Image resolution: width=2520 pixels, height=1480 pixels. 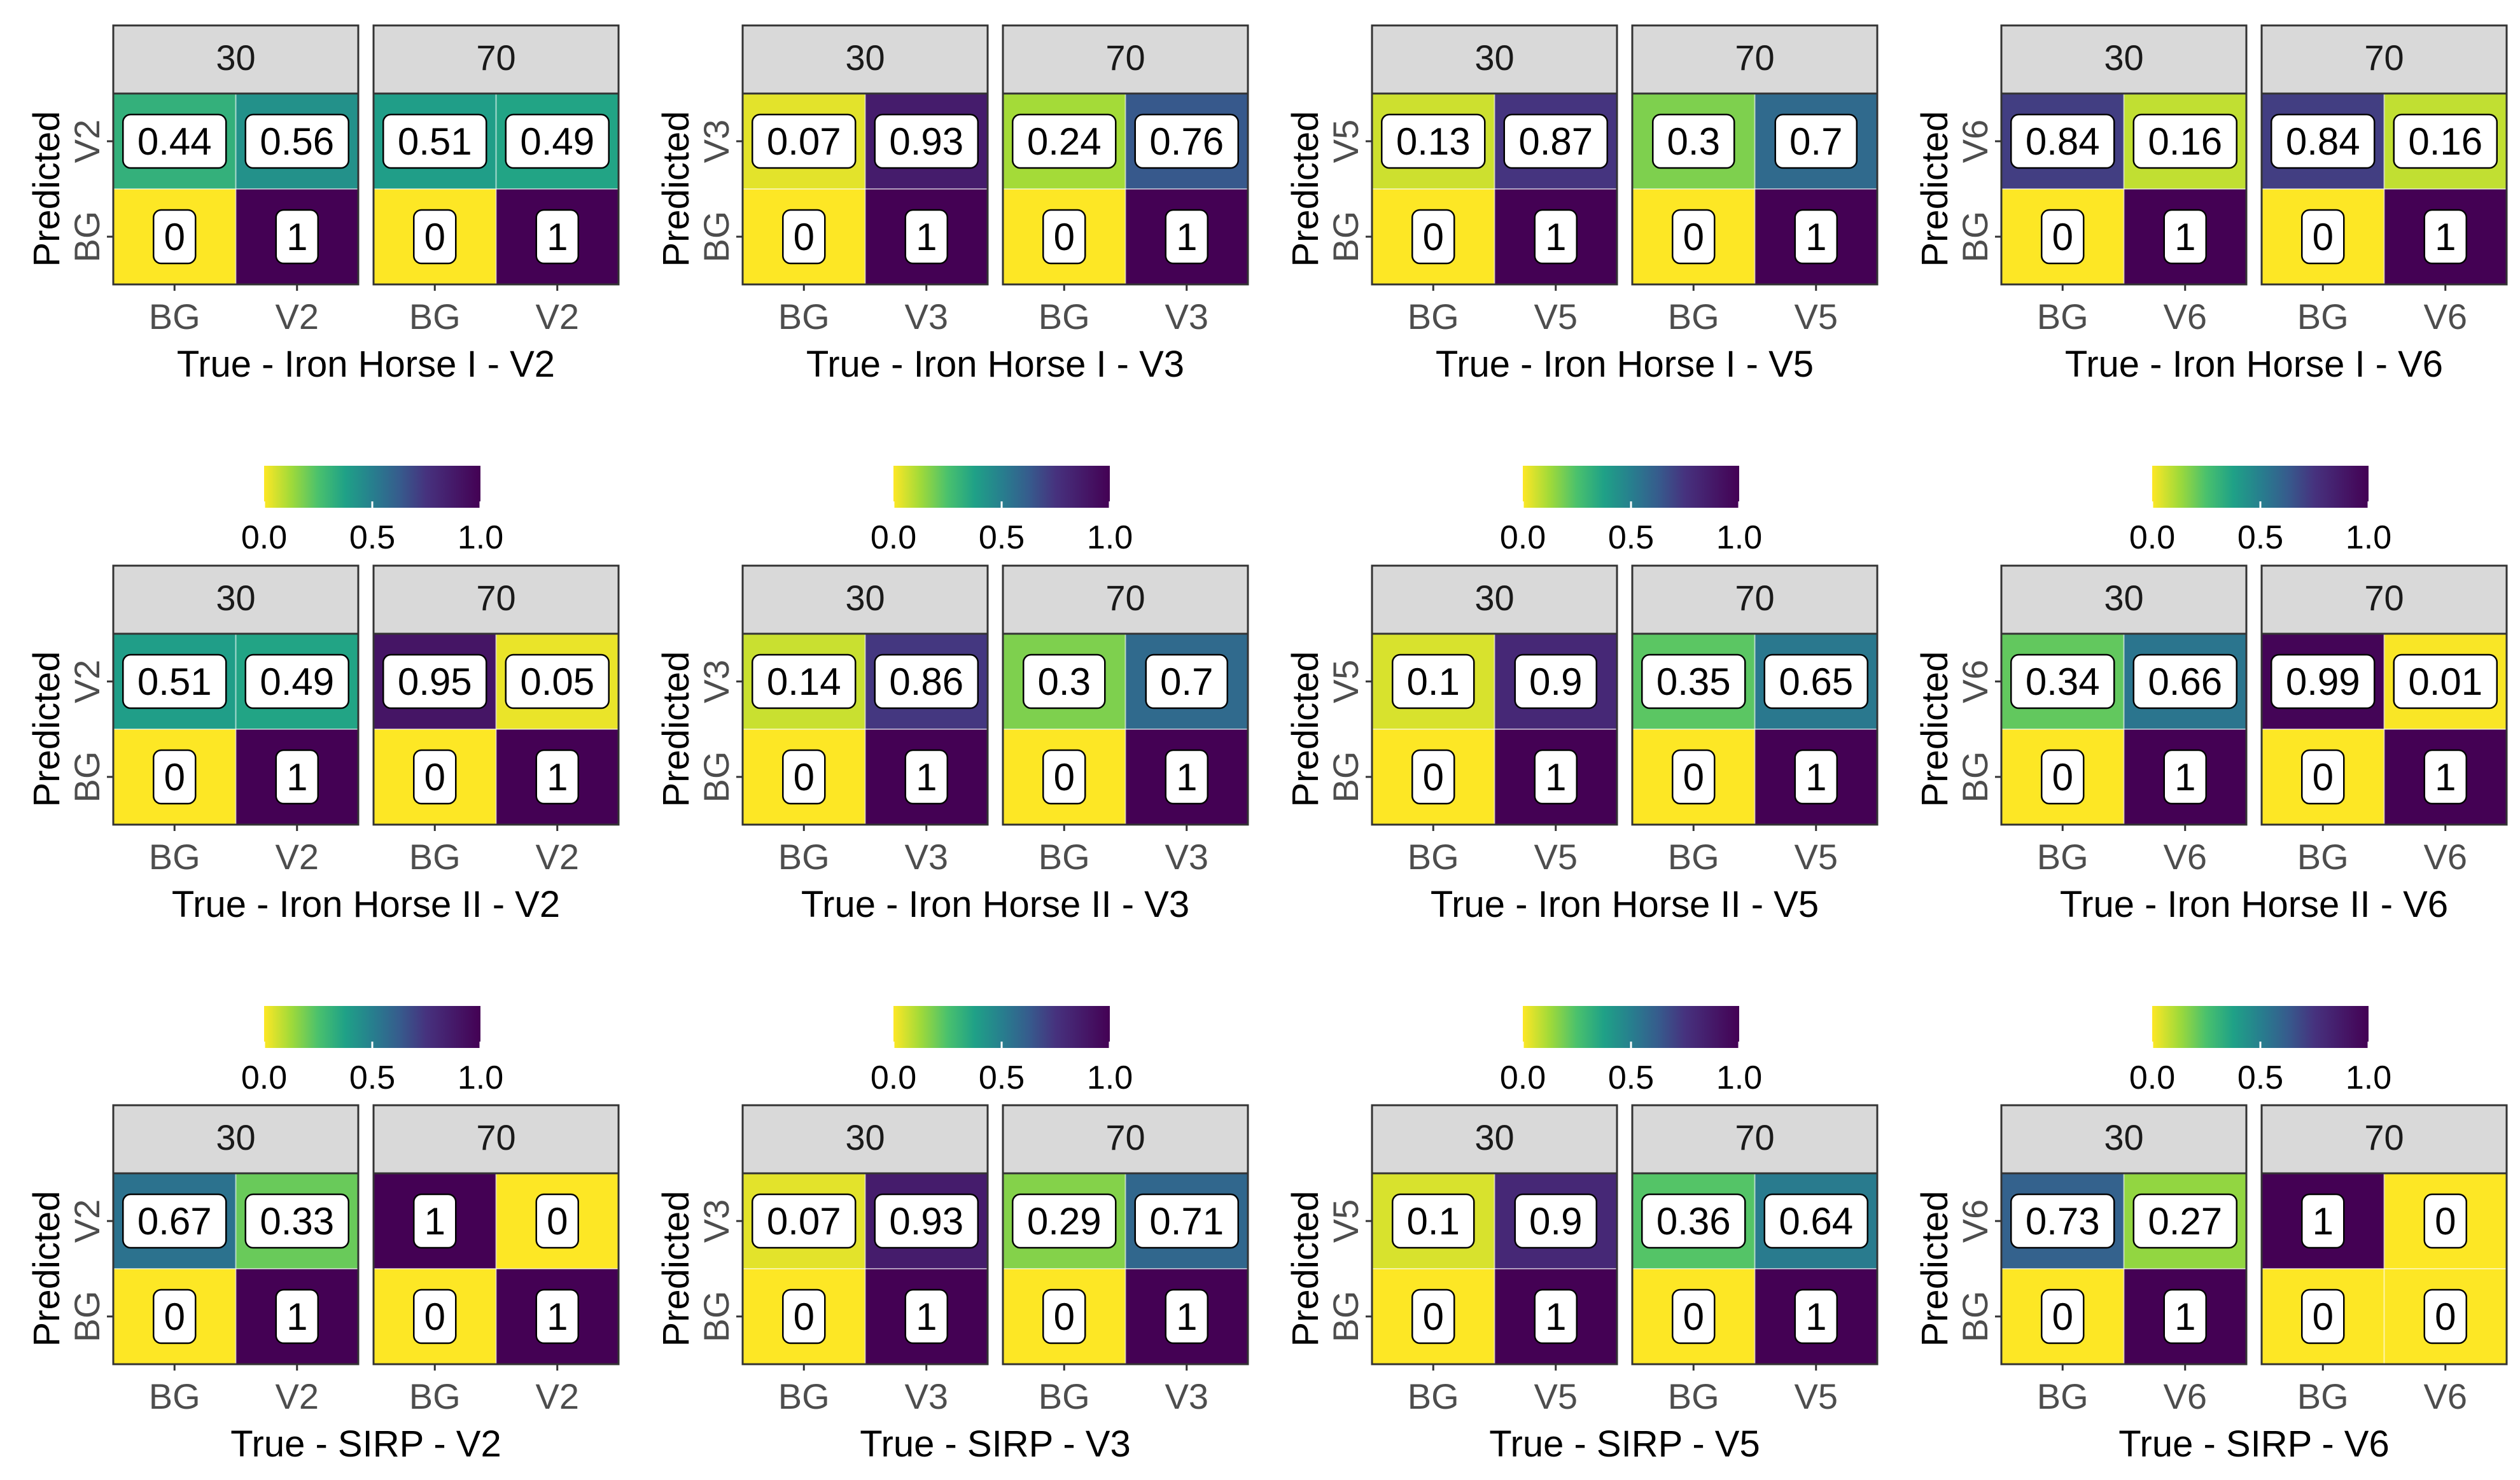 I want to click on colorbar-tick-label: 0.0, so click(x=264, y=1077).